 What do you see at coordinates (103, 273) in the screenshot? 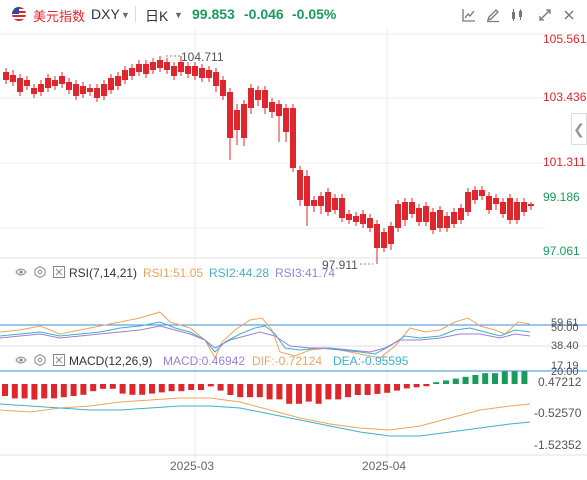
I see `rsi-name: RSI(7,14,21)` at bounding box center [103, 273].